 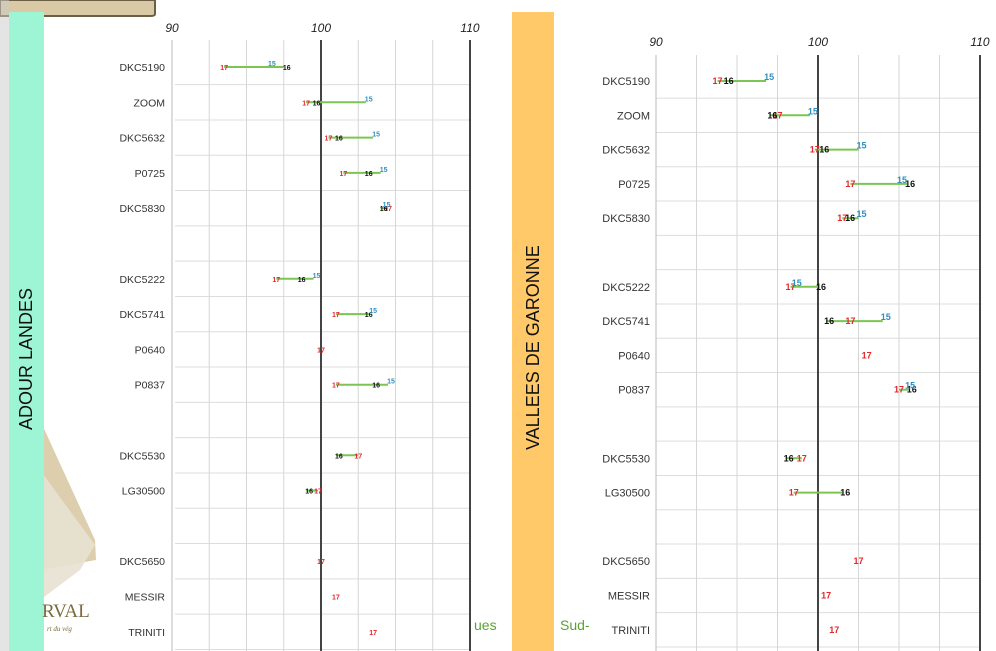 What do you see at coordinates (575, 625) in the screenshot?
I see `footer-text-2: Sud-` at bounding box center [575, 625].